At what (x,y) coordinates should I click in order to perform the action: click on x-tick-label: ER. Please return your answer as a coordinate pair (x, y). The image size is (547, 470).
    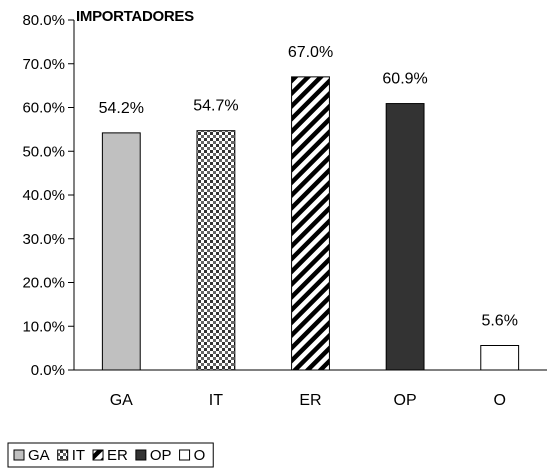
    Looking at the image, I should click on (310, 400).